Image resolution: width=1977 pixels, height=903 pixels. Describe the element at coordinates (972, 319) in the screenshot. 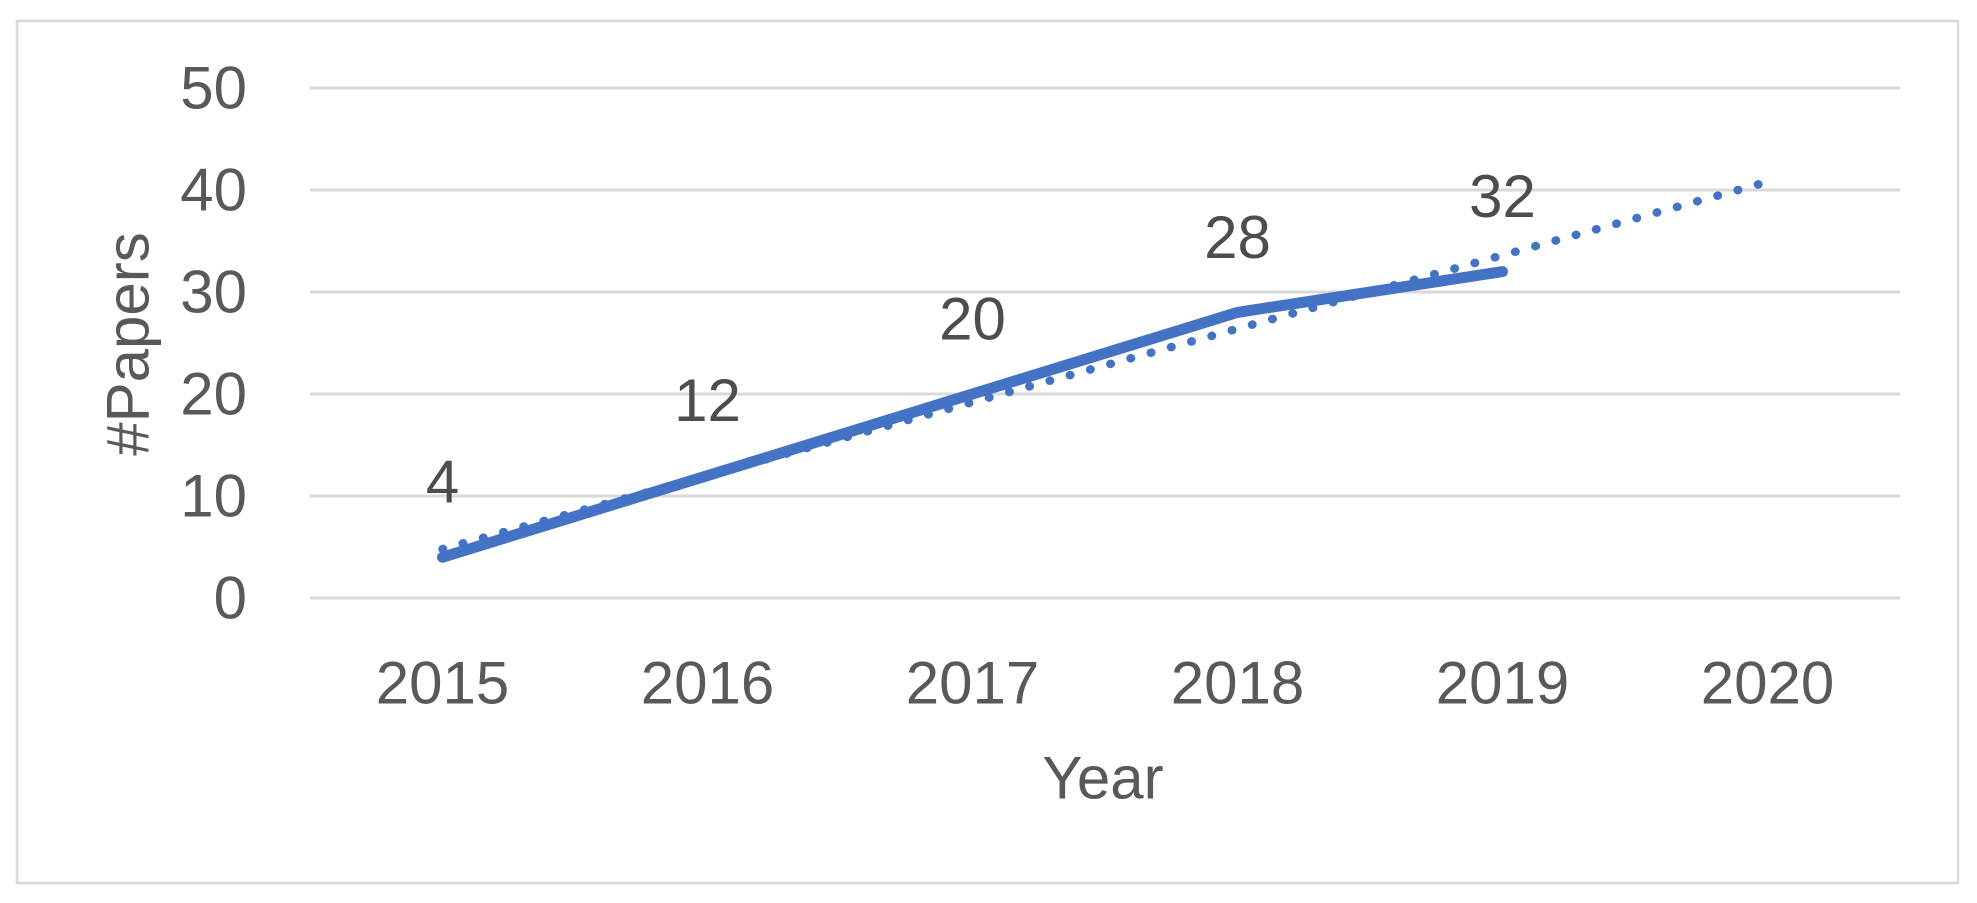

I see `data-label-2017: 20` at that location.